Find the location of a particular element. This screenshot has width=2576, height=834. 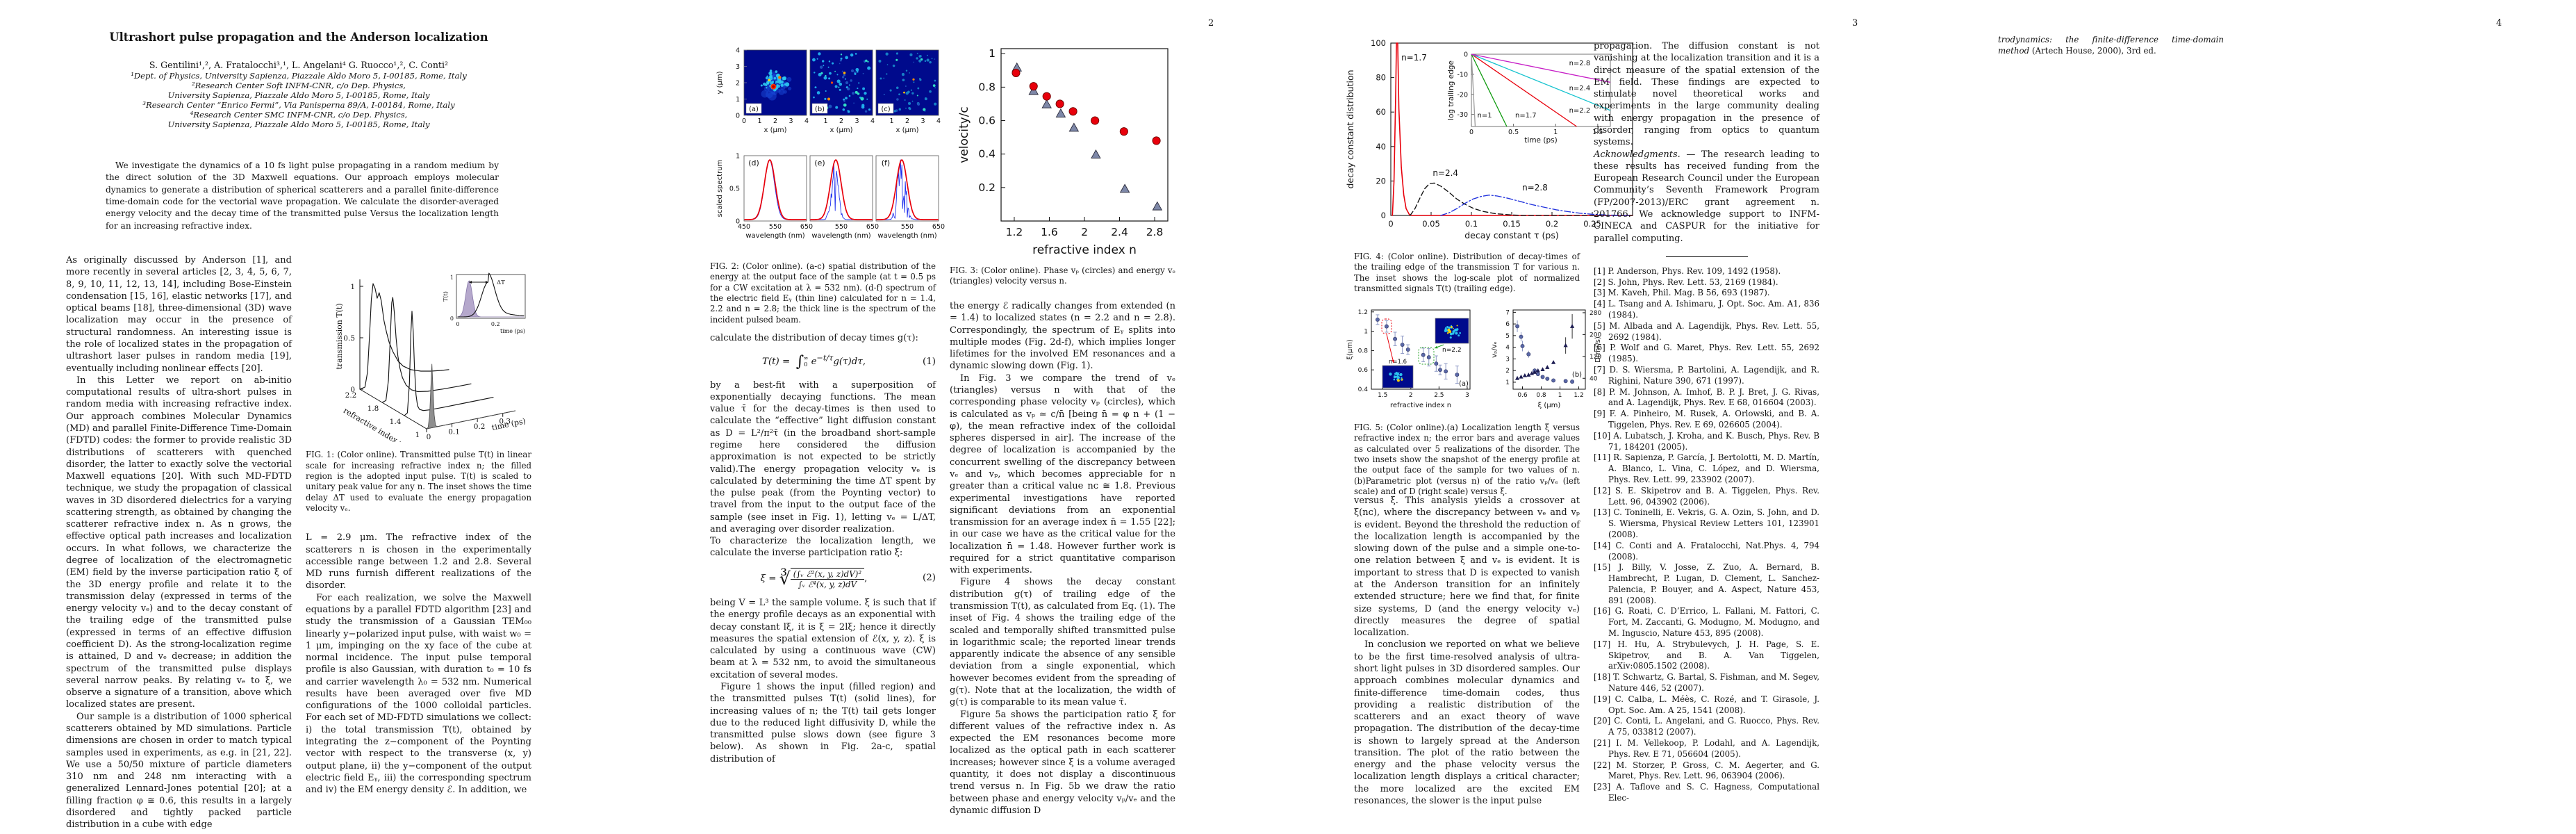

svg-text: 2.8 is located at coordinates (1155, 232).